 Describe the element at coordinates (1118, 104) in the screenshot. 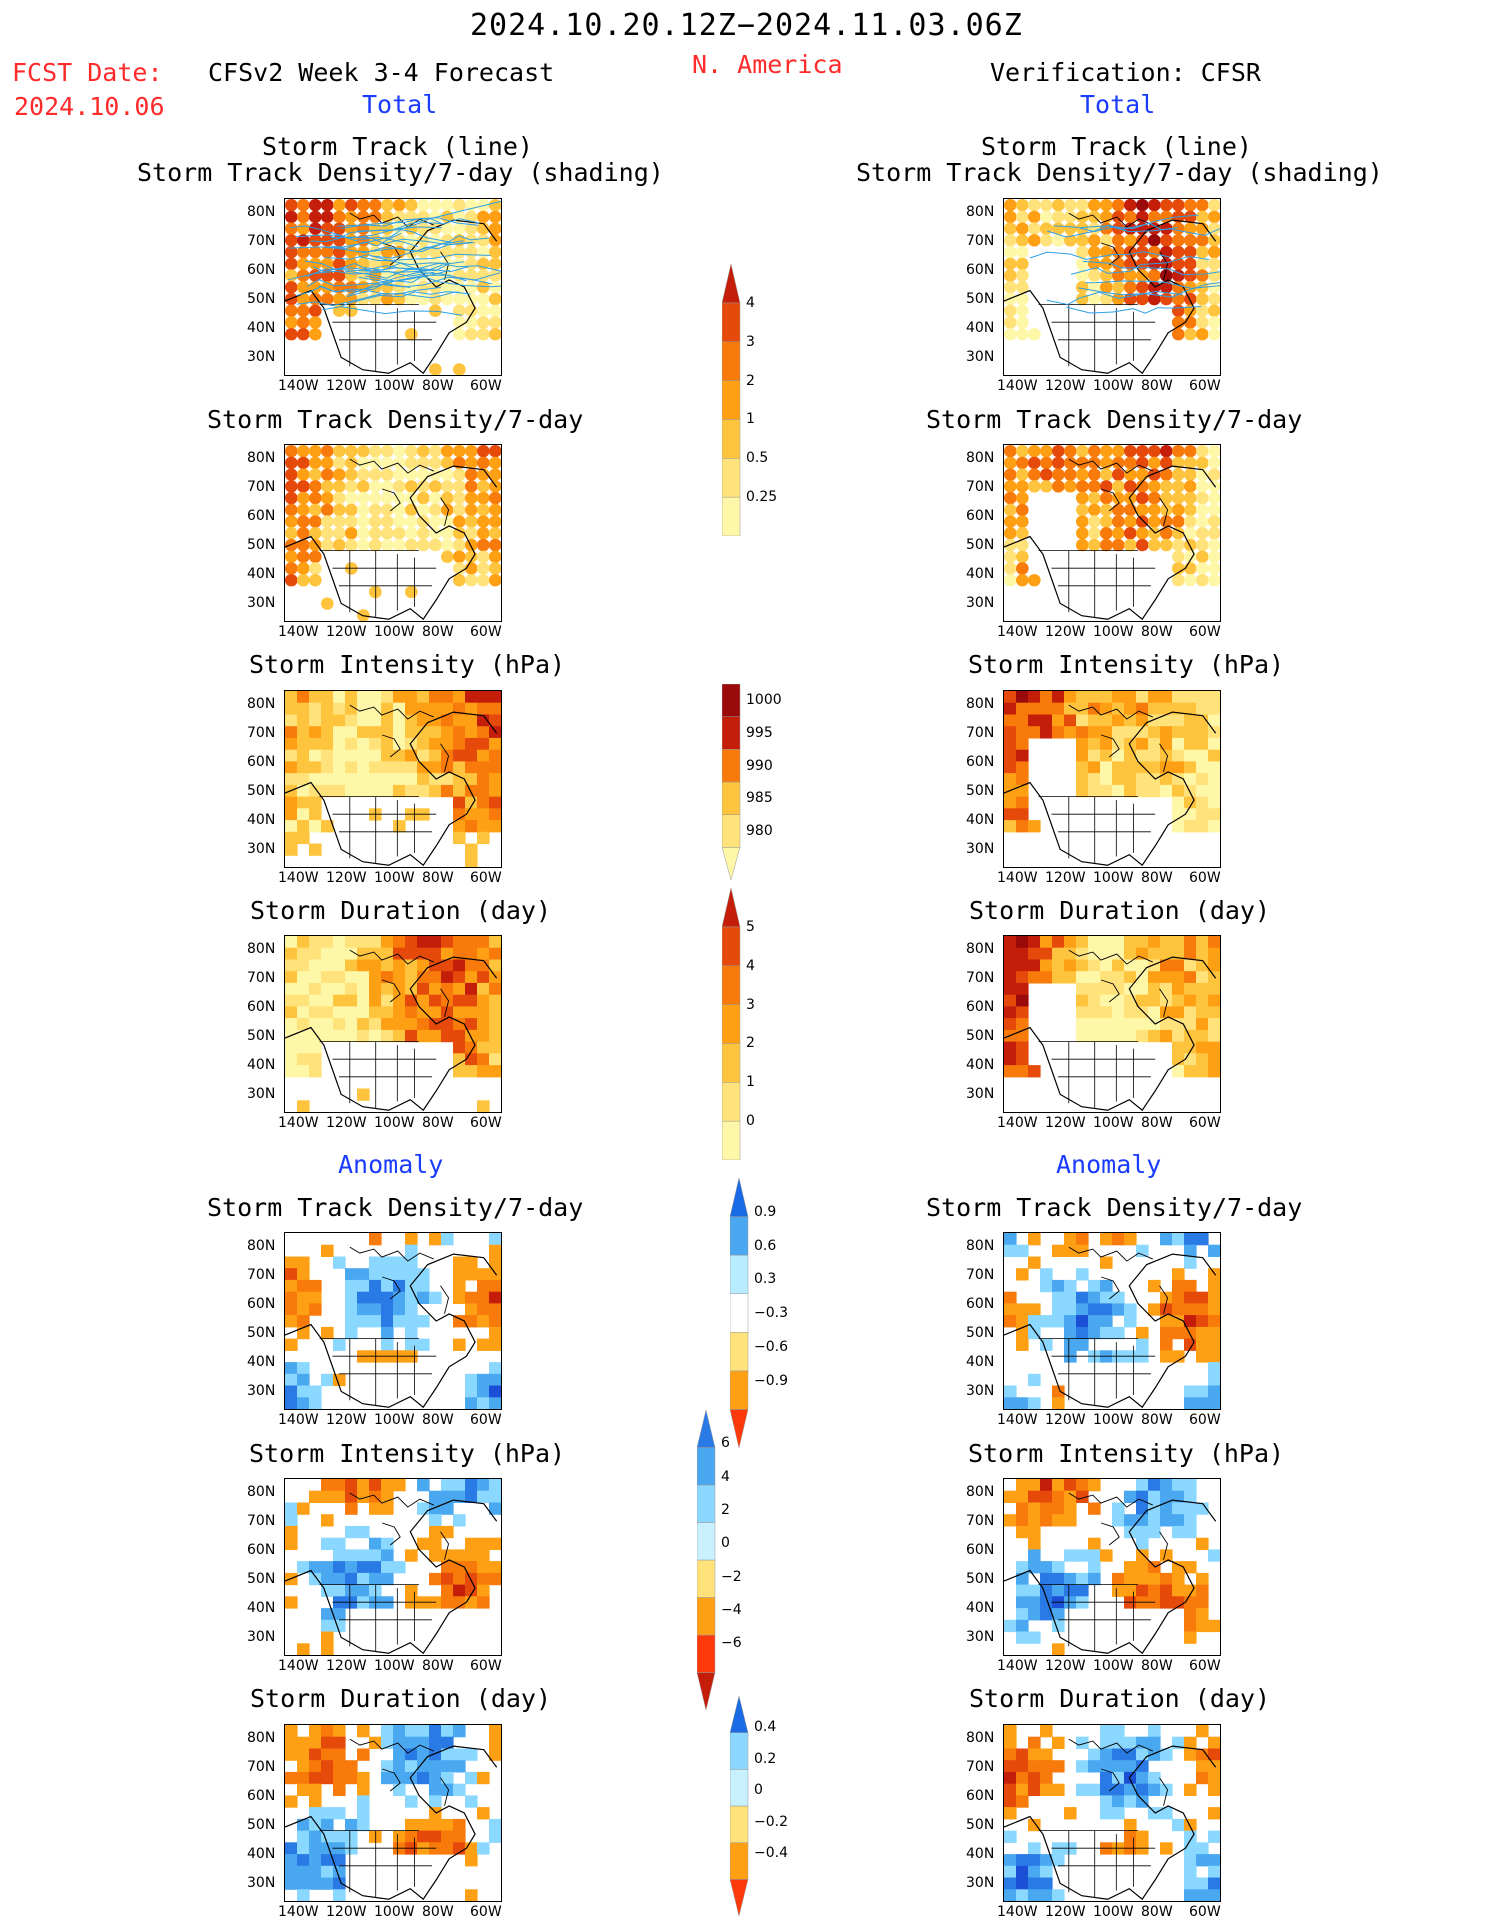

I see `right-total-label: Total` at that location.